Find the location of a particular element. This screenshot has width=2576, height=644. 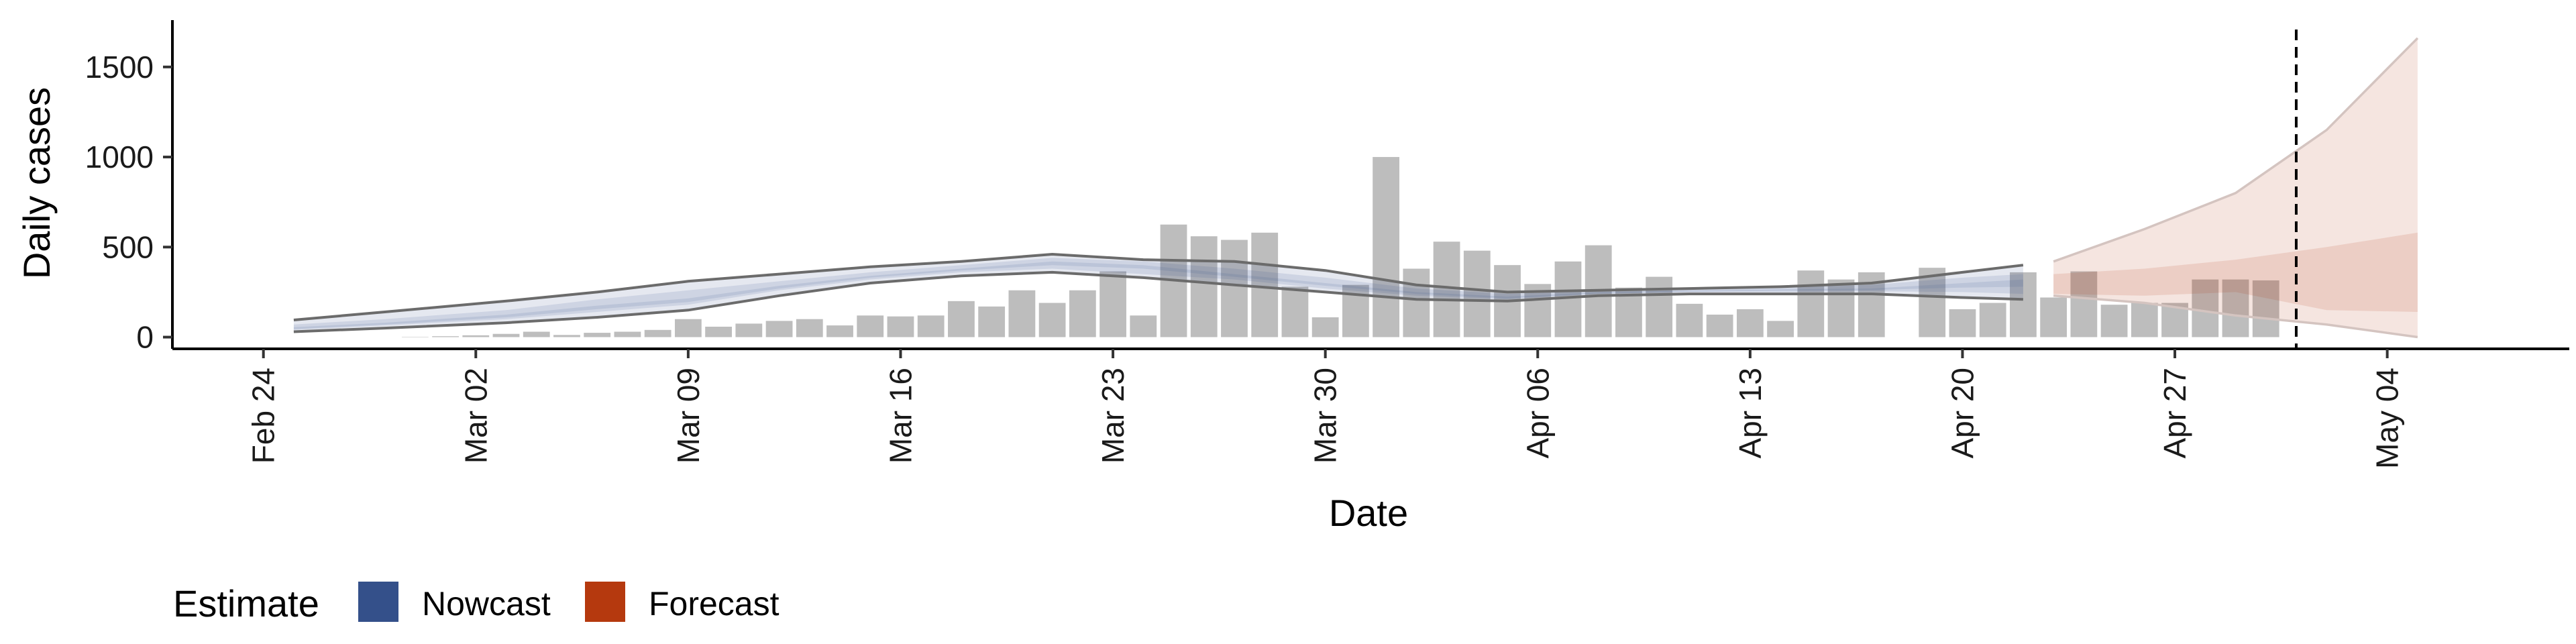

forecast-lower-line is located at coordinates (2235, 316).